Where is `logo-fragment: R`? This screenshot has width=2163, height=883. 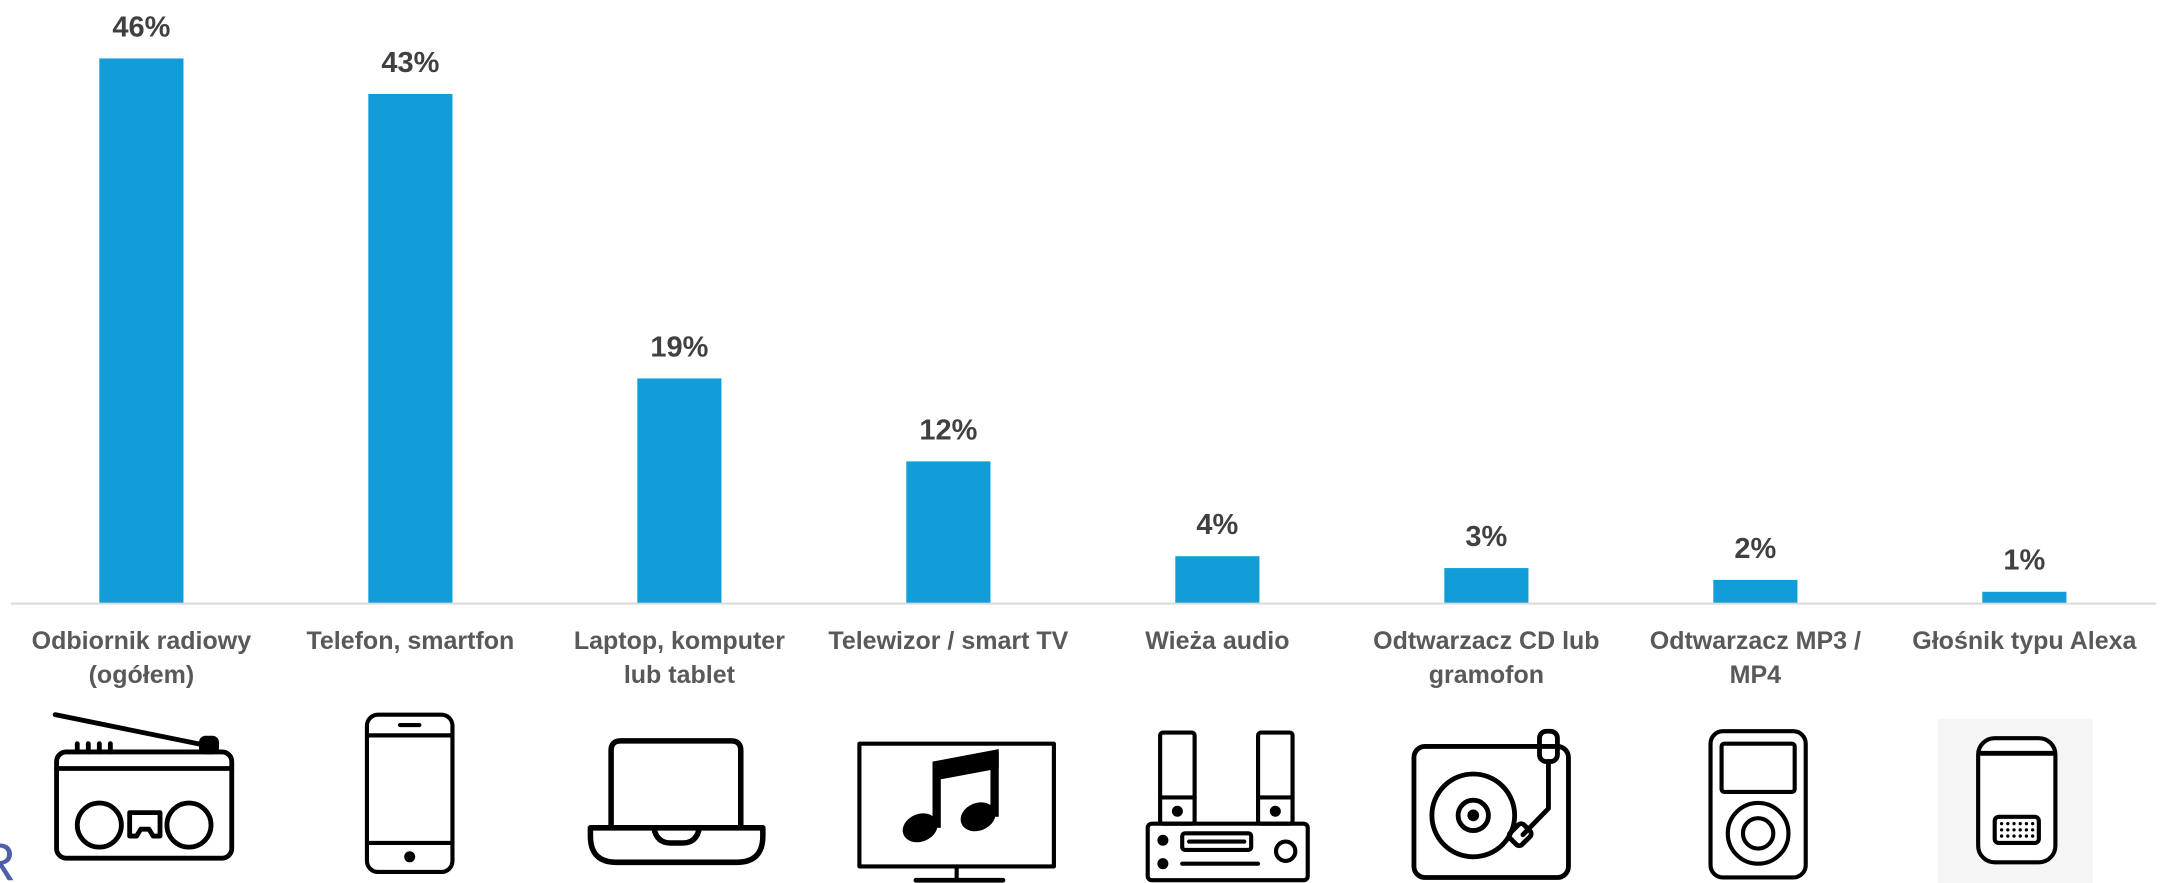
logo-fragment: R is located at coordinates (8, 858).